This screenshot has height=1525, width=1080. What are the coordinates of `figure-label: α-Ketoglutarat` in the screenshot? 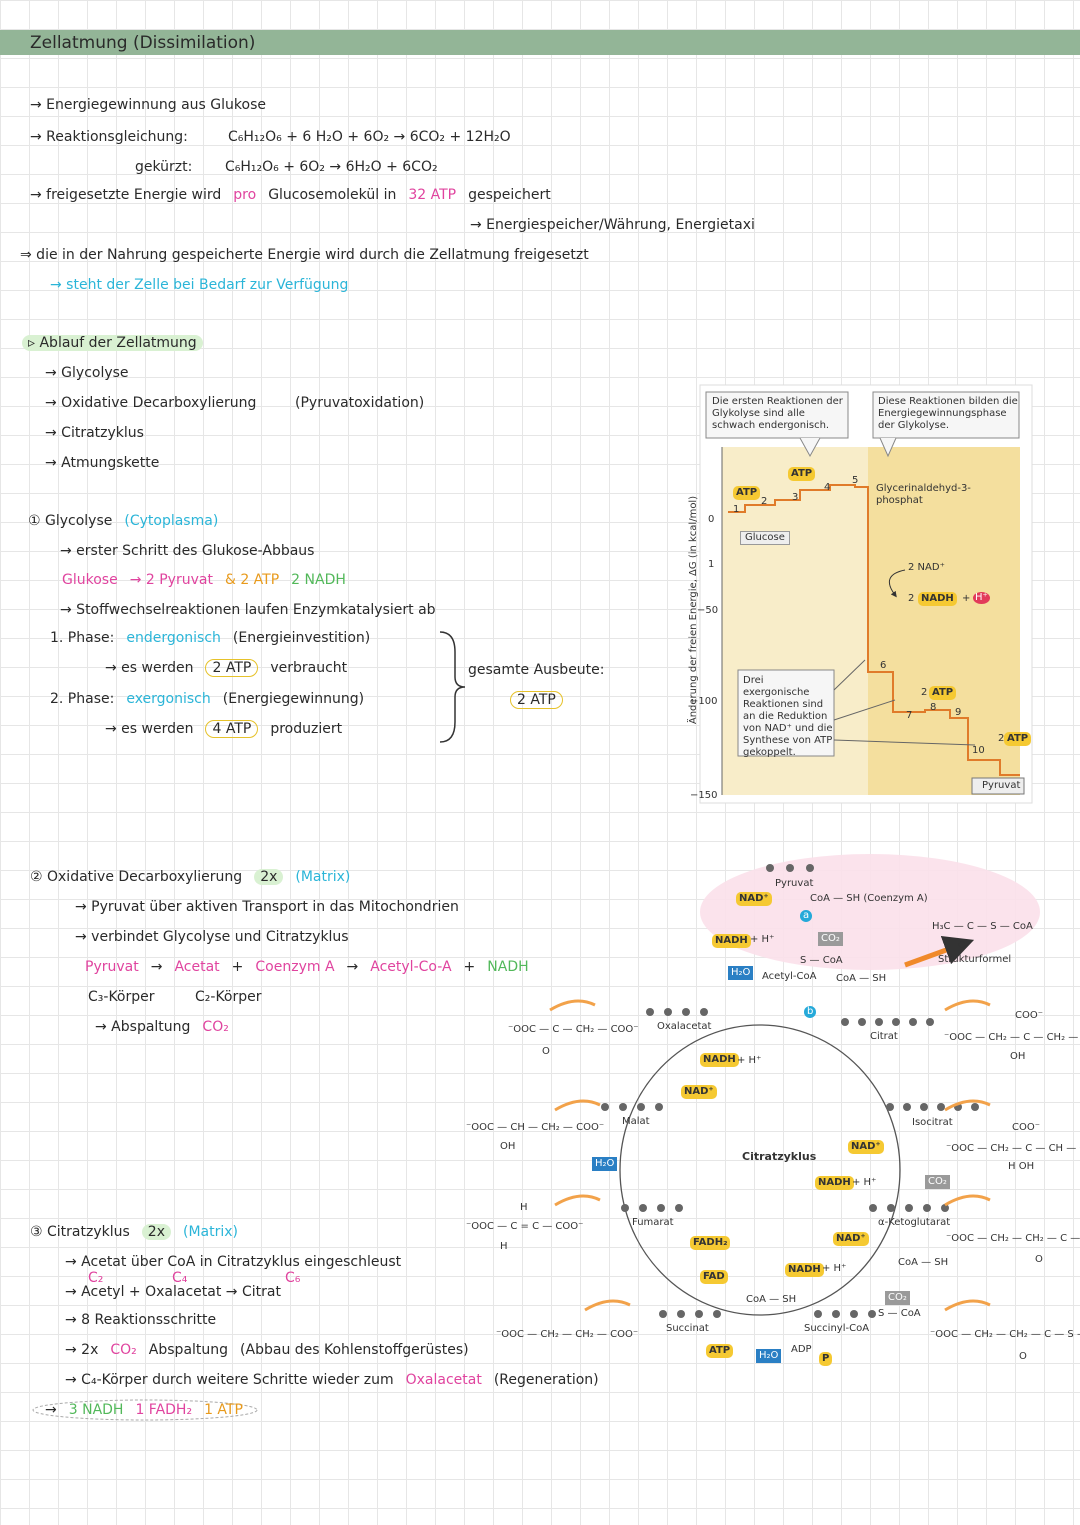 It's located at (914, 1222).